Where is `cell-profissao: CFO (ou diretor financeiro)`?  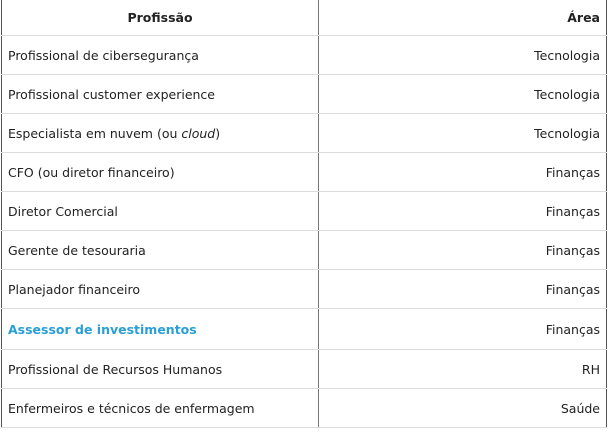 cell-profissao: CFO (ou diretor financeiro) is located at coordinates (160, 172).